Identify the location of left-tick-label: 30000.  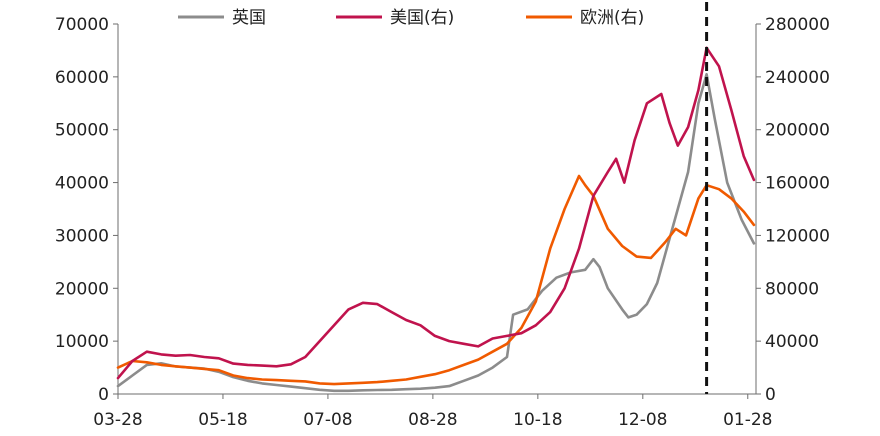
(82, 236).